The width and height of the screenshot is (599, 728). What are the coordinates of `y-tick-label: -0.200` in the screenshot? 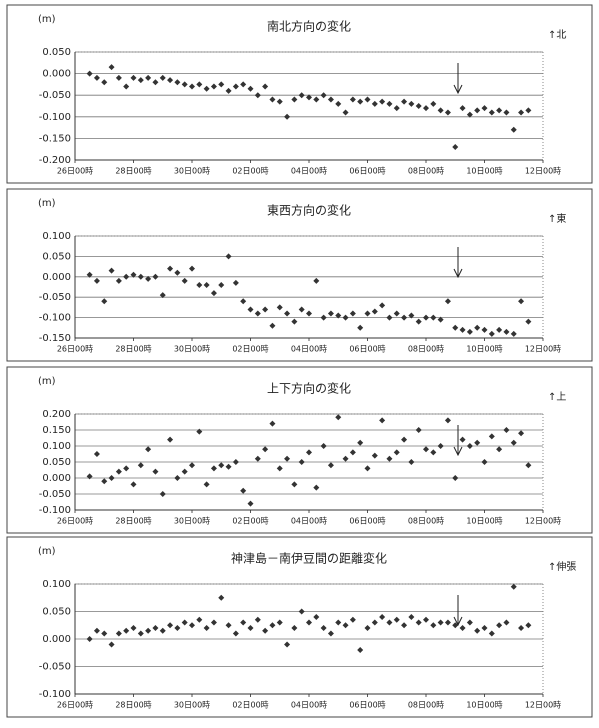 It's located at (55, 160).